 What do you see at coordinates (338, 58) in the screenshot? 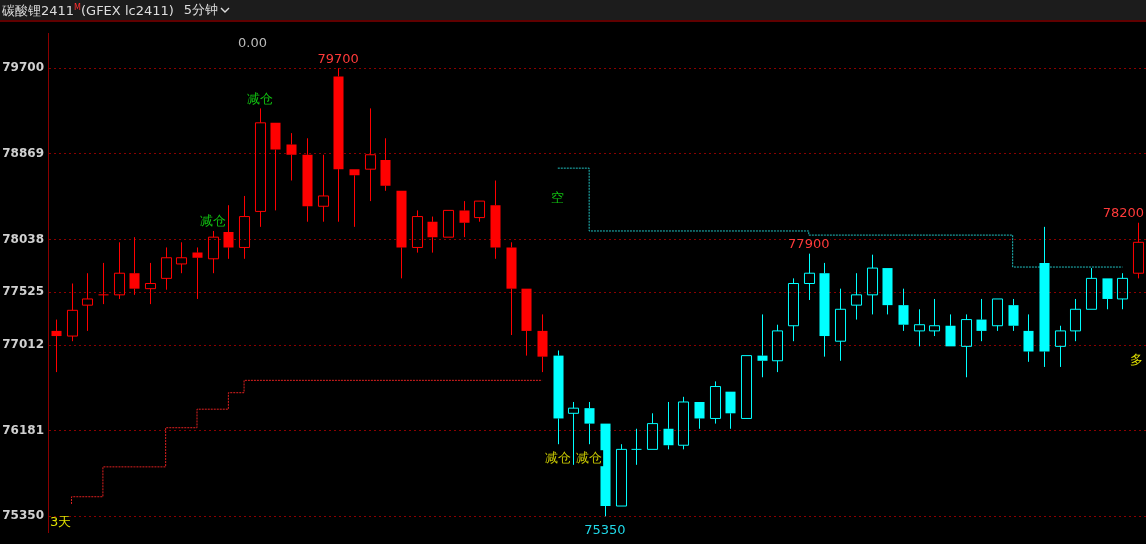
I see `annotation: 79700` at bounding box center [338, 58].